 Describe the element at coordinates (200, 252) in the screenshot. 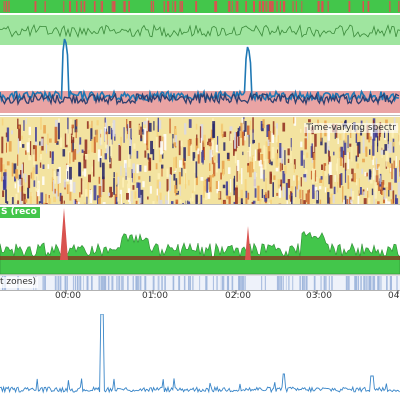

I see `reco-area` at that location.